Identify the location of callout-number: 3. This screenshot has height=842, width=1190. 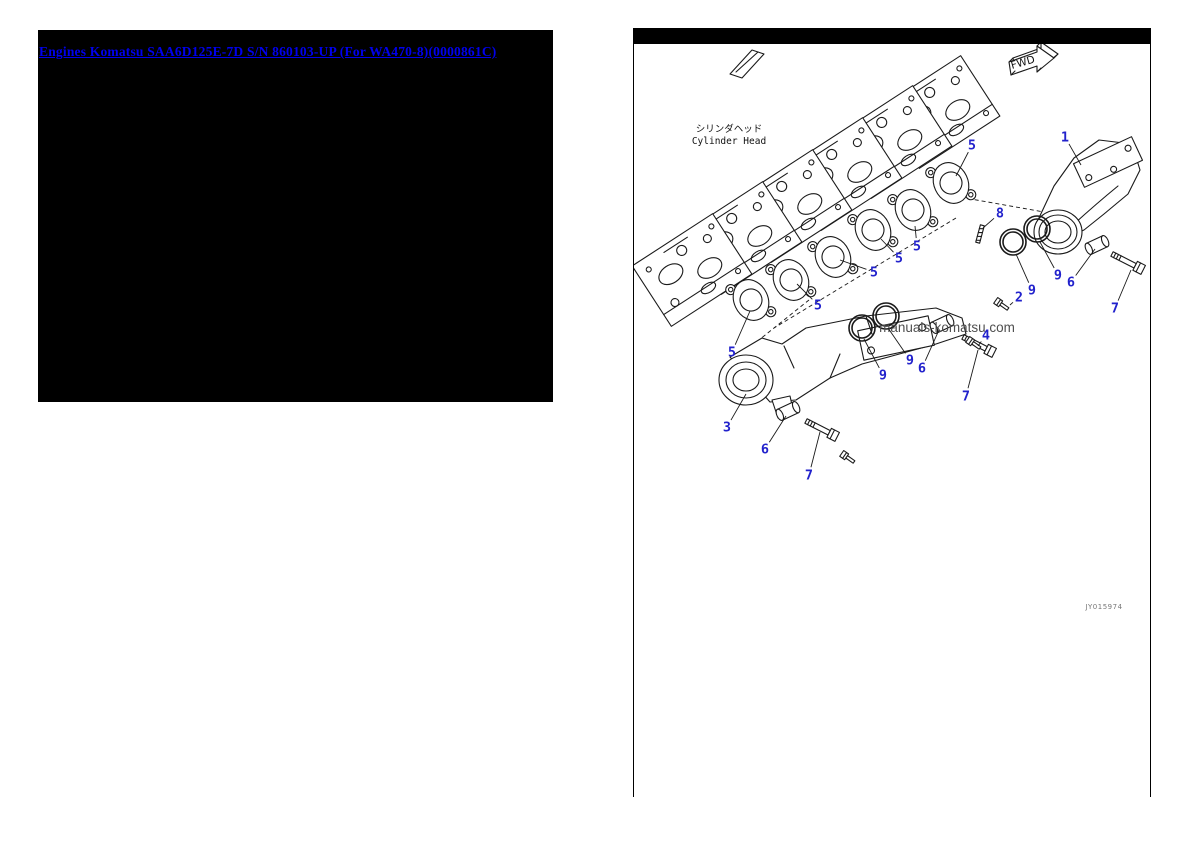
(727, 428).